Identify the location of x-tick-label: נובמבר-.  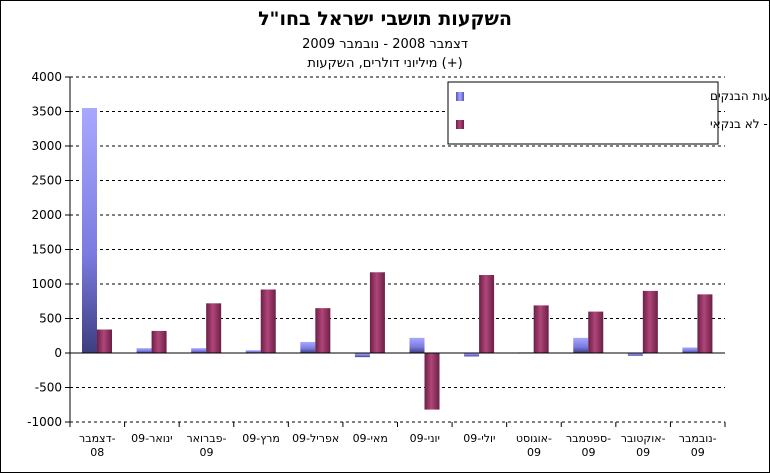
(698, 438).